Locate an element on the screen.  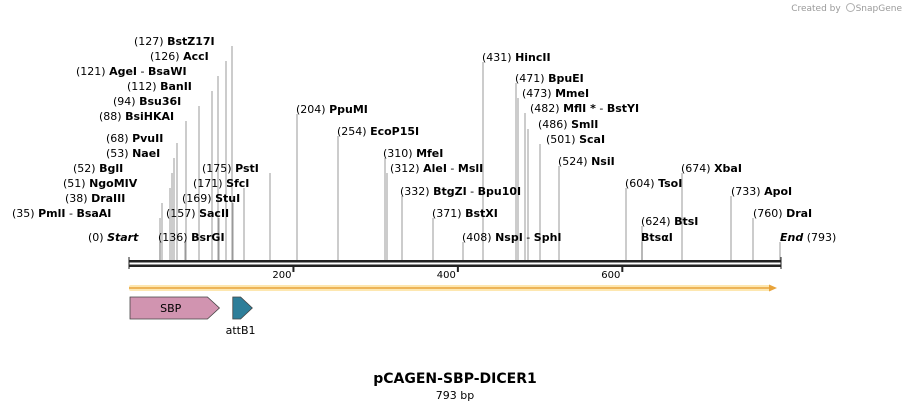
site-label-smli: (486) SmlI is located at coordinates (568, 124).